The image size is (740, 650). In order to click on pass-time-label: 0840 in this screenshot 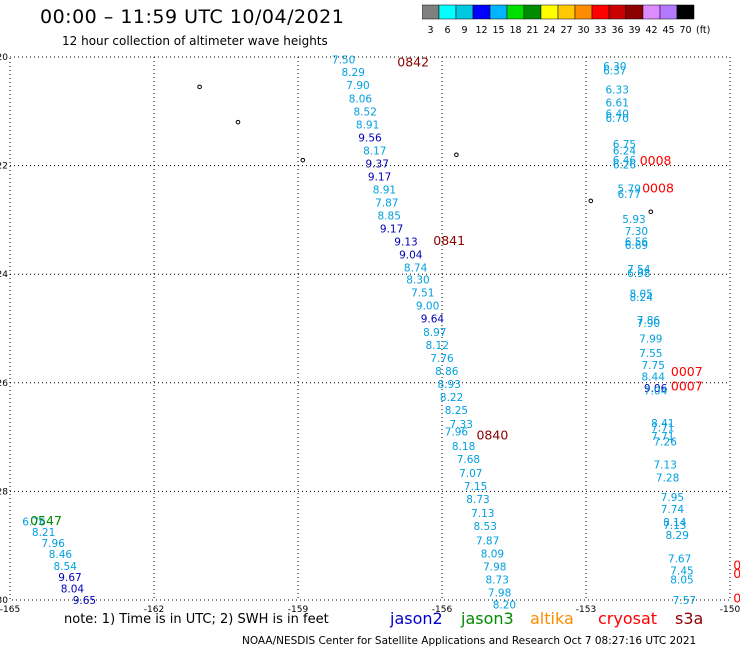, I will do `click(492, 434)`.